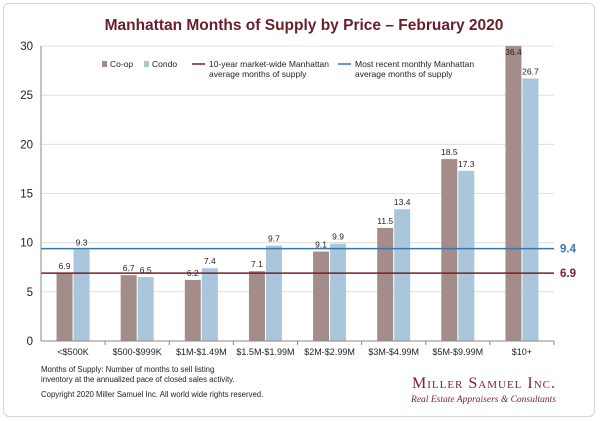  Describe the element at coordinates (30, 342) in the screenshot. I see `y-tick-label: 0` at that location.